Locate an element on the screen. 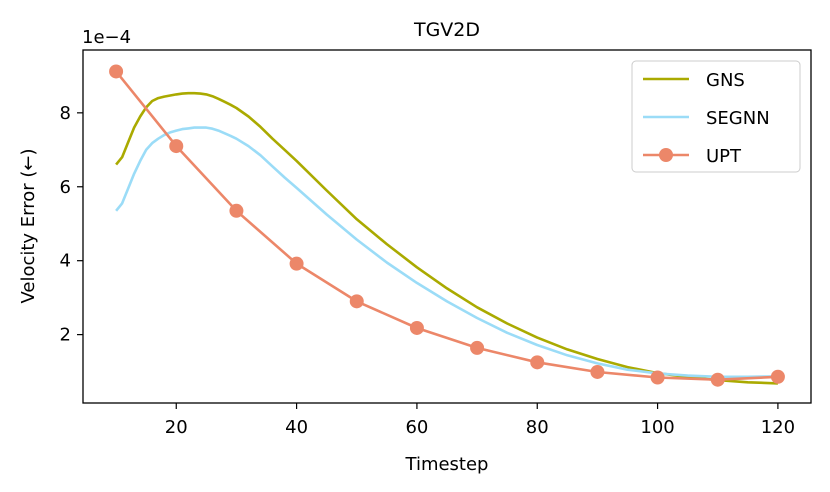 This screenshot has width=830, height=492. y-tick-label: 4 is located at coordinates (65, 261).